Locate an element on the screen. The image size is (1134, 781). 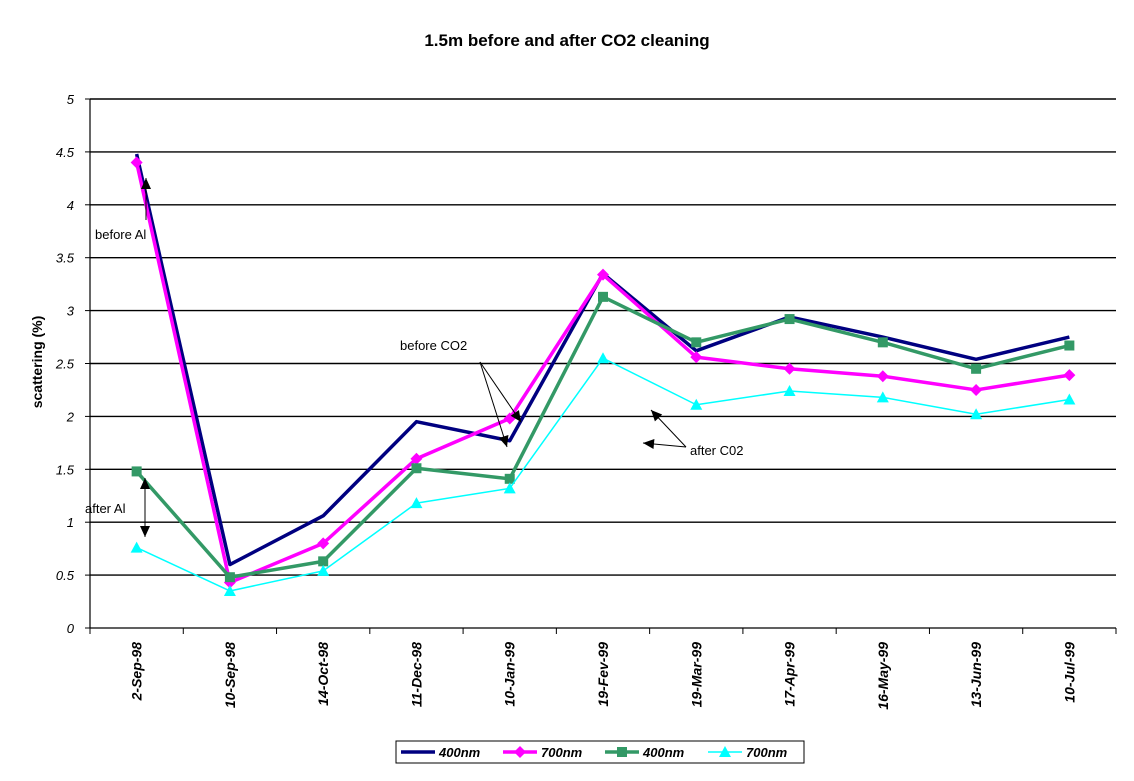
y-tick-label: 5 is located at coordinates (71, 99).